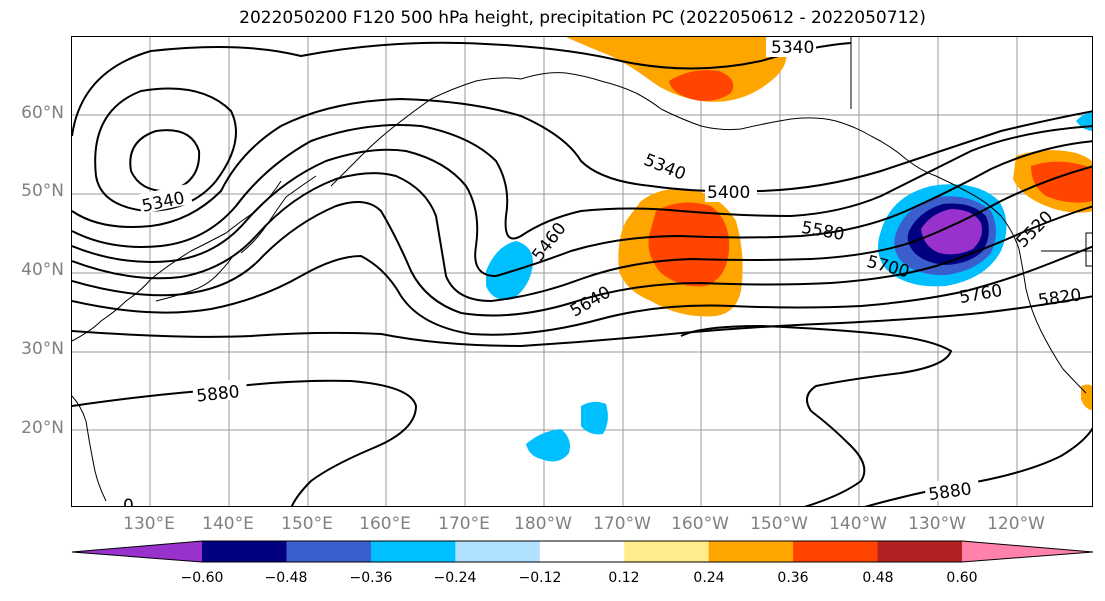  What do you see at coordinates (624, 578) in the screenshot?
I see `colorbar-tick-012: 0.12` at bounding box center [624, 578].